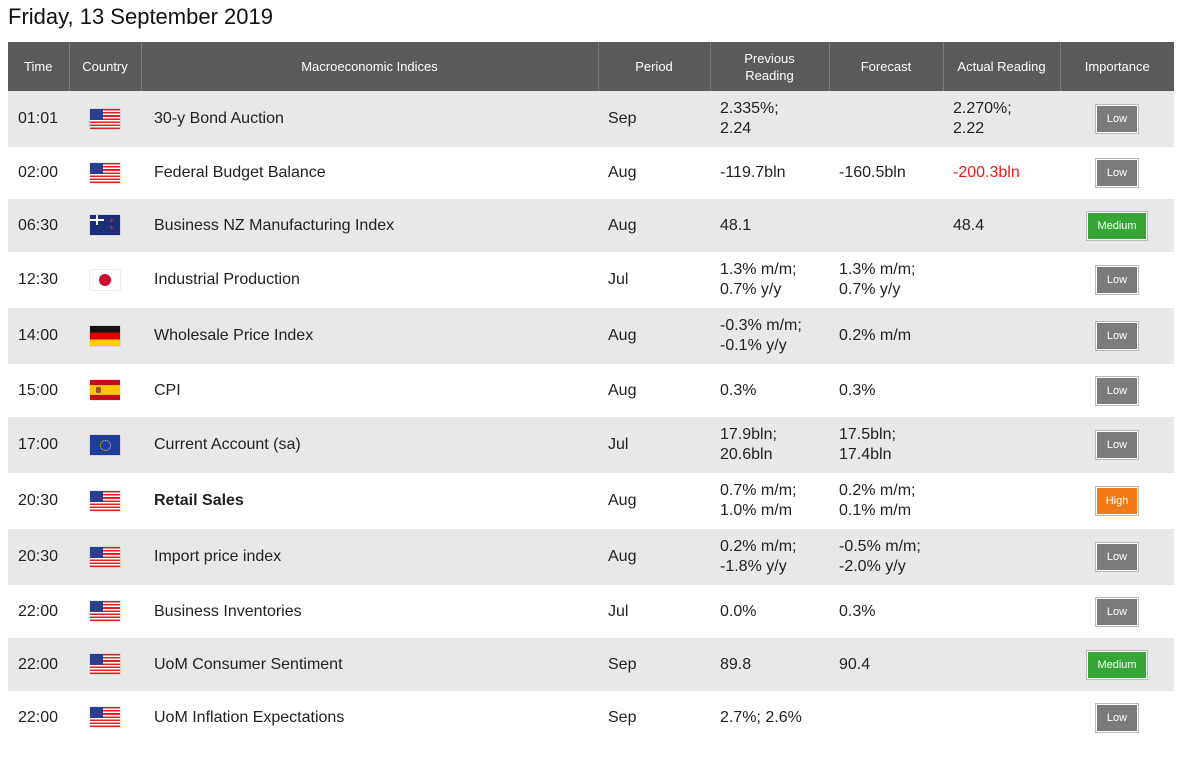  Describe the element at coordinates (867, 434) in the screenshot. I see `cell-forecast-line1: 17.5bln;` at that location.